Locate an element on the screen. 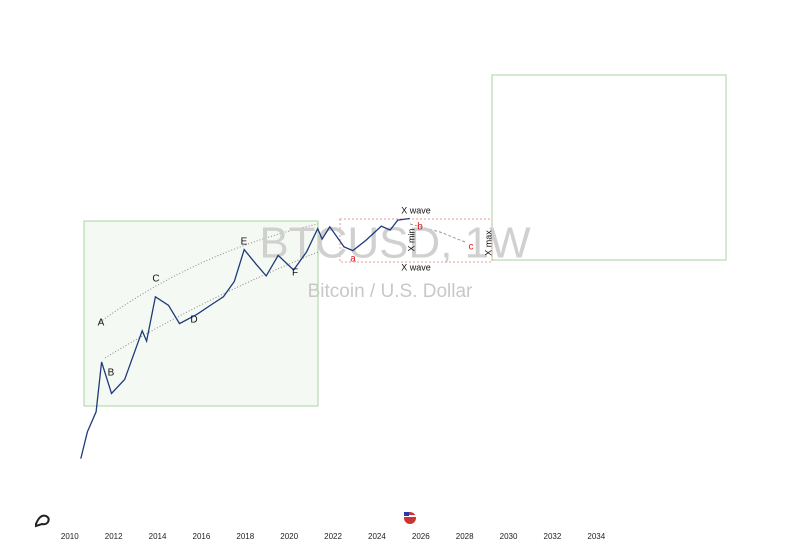 Image resolution: width=799 pixels, height=546 pixels. projection is located at coordinates (437, 233).